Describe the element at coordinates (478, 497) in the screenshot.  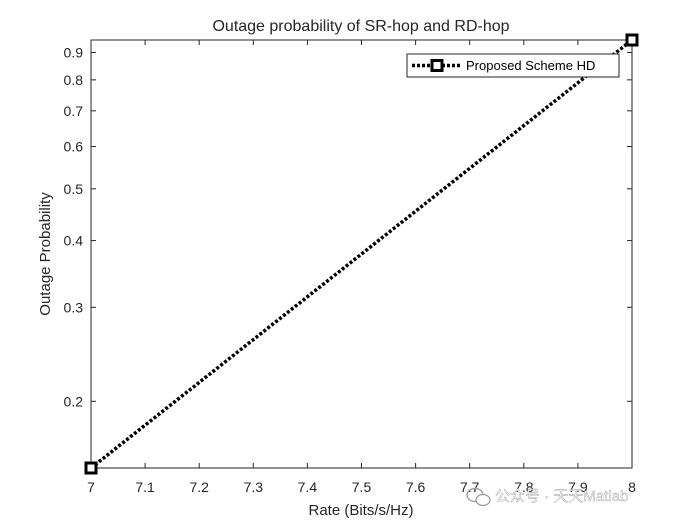
I see `wechat-icon` at that location.